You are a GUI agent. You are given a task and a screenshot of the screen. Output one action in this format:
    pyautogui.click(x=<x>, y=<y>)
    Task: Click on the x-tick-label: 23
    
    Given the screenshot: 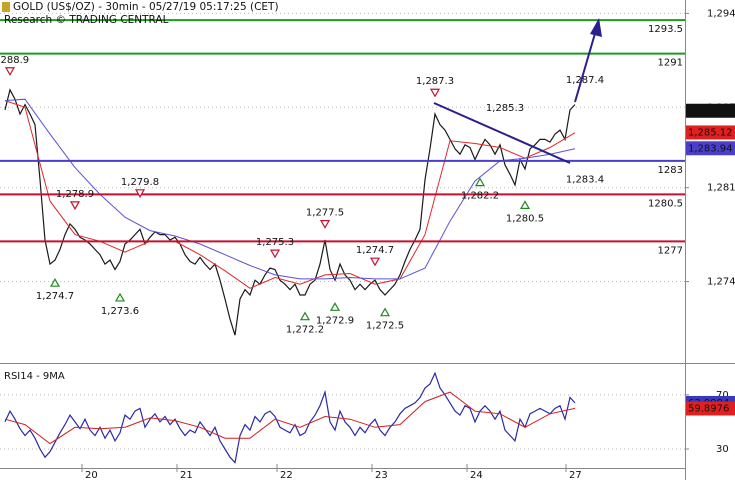 What is the action you would take?
    pyautogui.click(x=381, y=475)
    